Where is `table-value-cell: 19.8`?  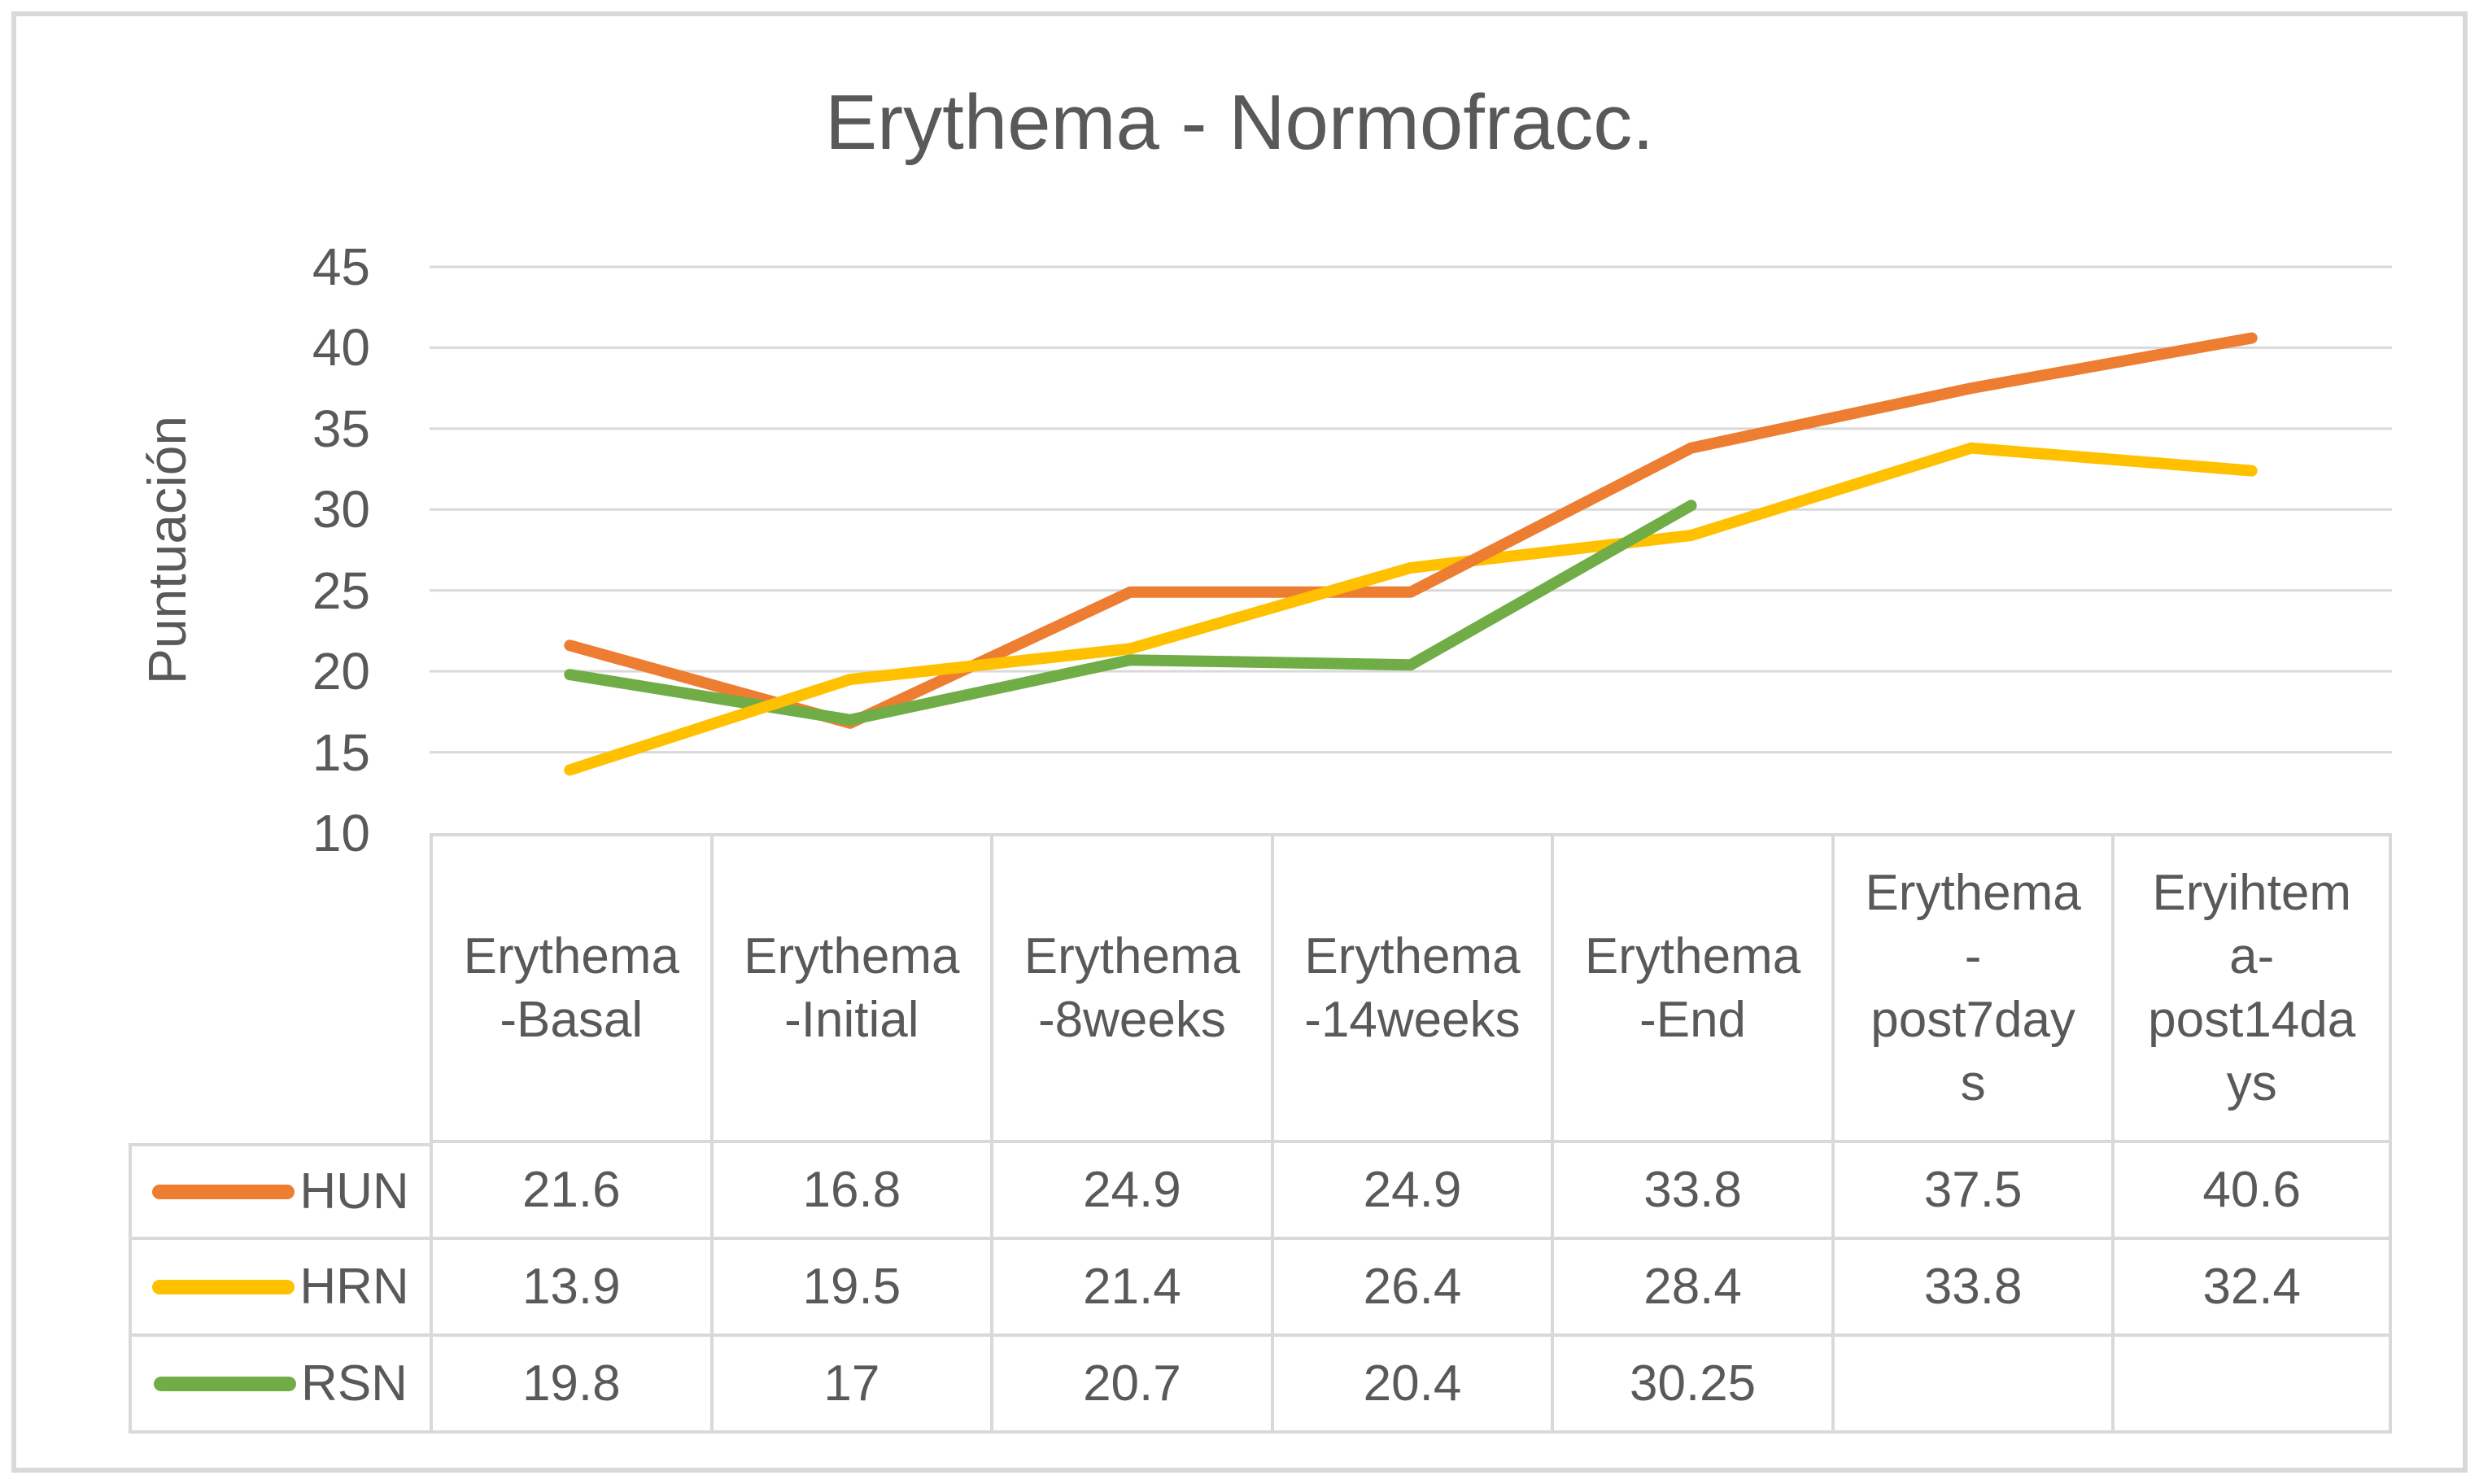
table-value-cell: 19.8 is located at coordinates (570, 1385).